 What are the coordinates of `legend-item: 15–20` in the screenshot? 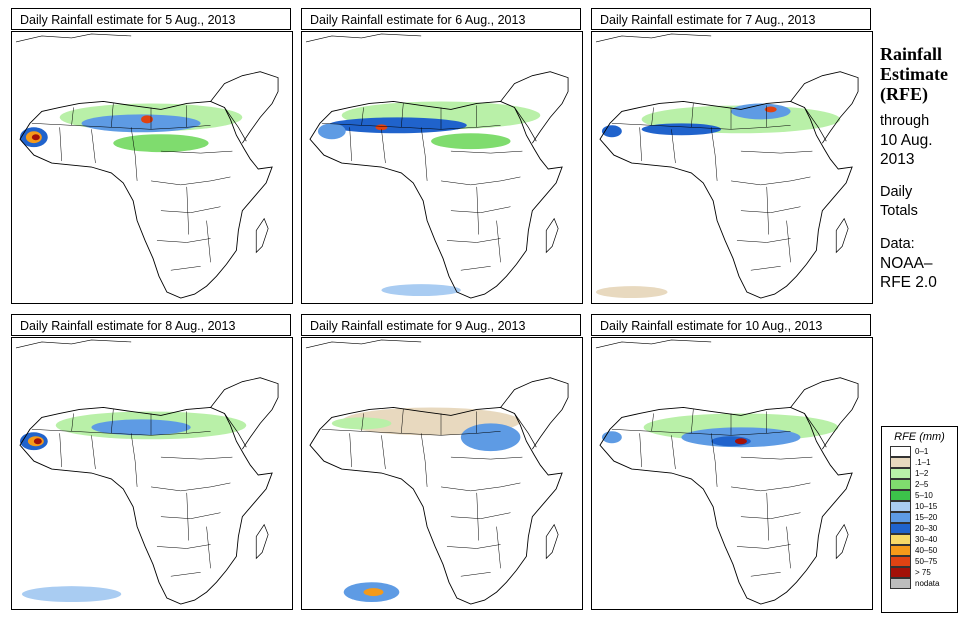 It's located at (919, 517).